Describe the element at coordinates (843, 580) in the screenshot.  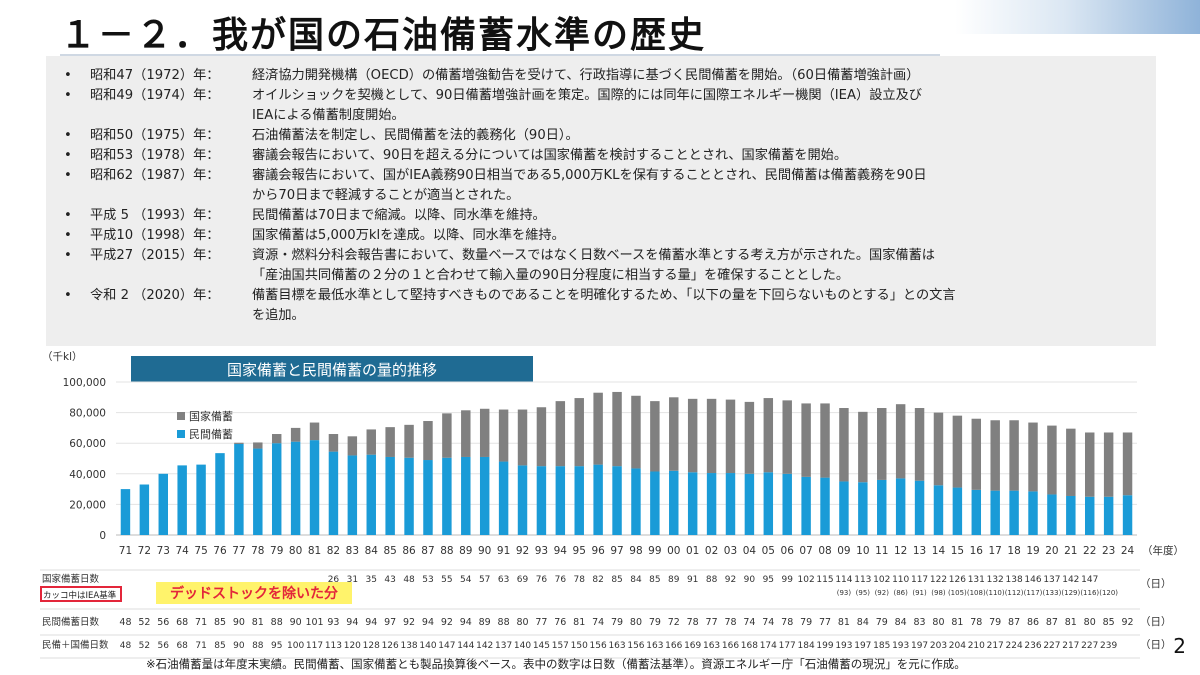
I see `national-days-cell: 114` at that location.